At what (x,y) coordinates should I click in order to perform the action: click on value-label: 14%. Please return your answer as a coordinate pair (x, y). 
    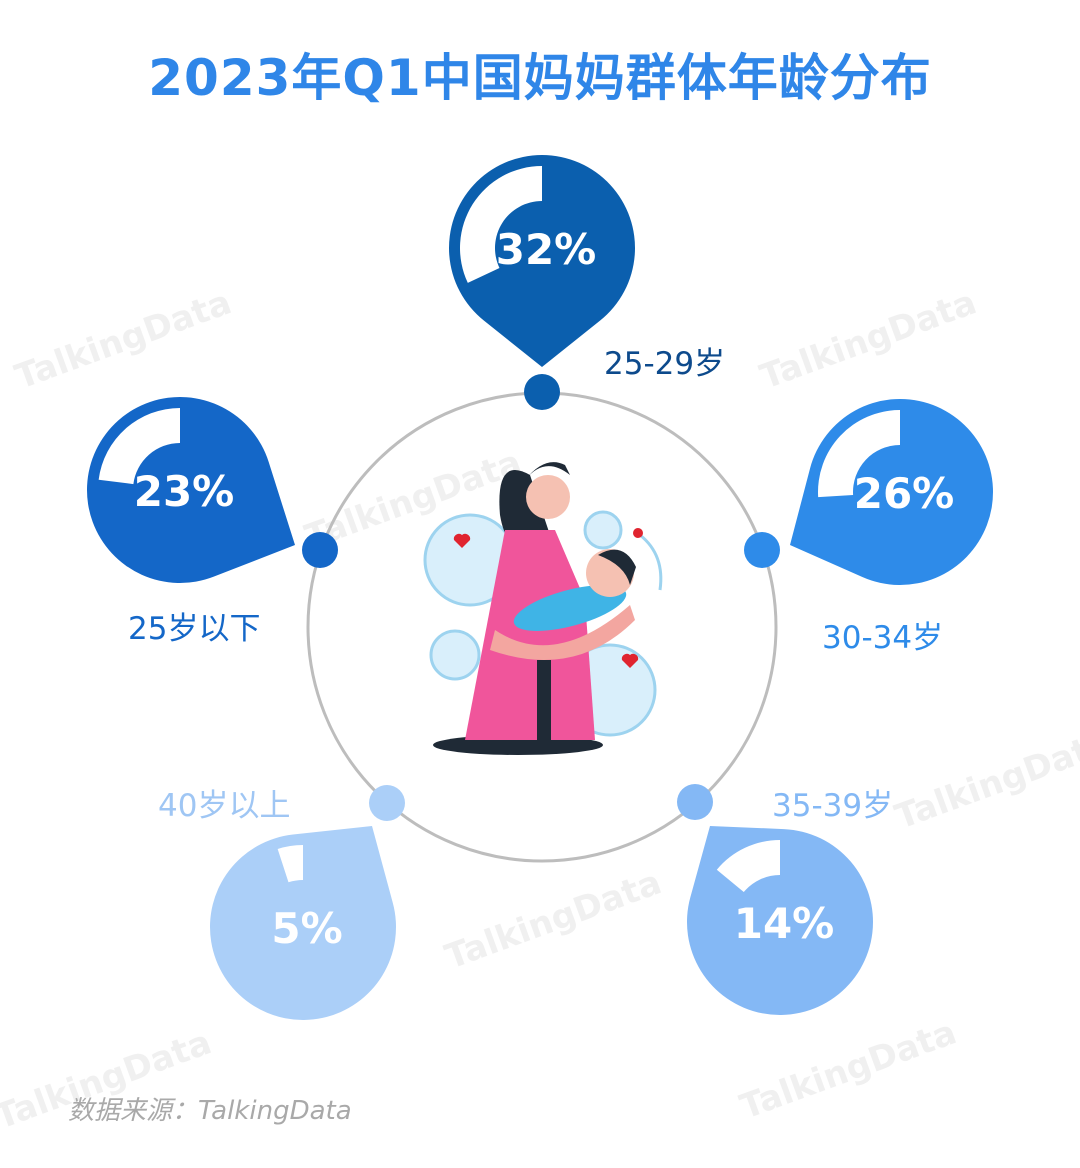
    Looking at the image, I should click on (784, 923).